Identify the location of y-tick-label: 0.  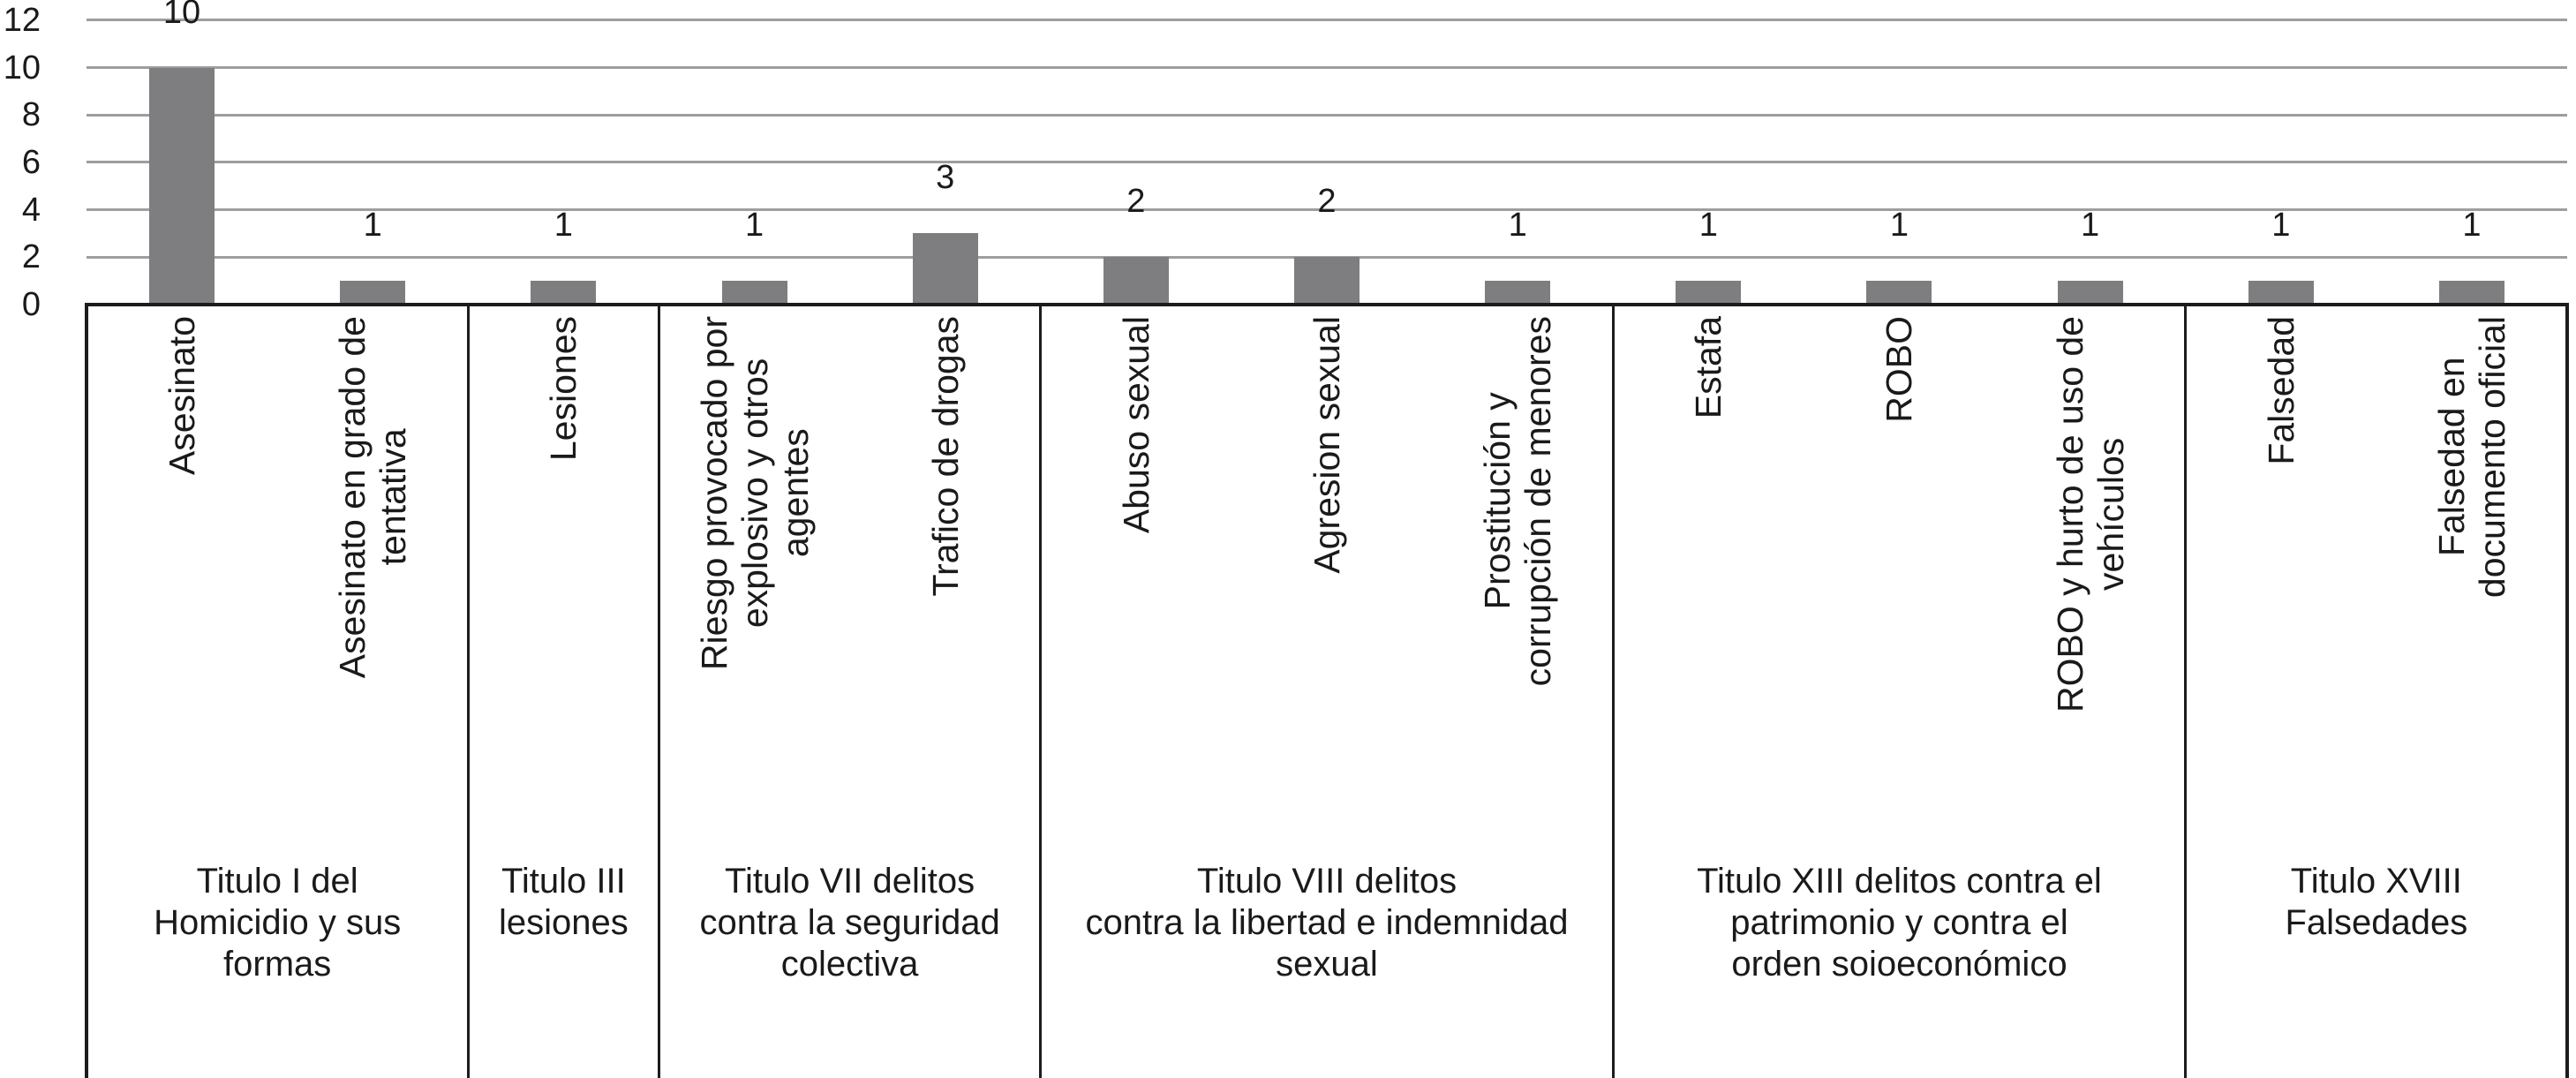
(31, 304).